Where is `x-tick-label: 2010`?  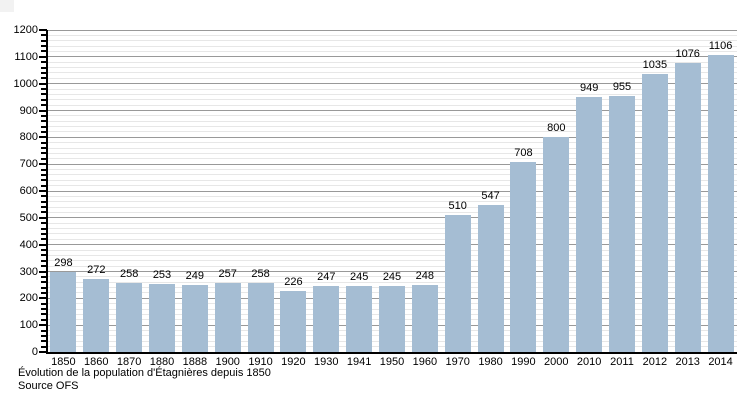
x-tick-label: 2010 is located at coordinates (589, 362).